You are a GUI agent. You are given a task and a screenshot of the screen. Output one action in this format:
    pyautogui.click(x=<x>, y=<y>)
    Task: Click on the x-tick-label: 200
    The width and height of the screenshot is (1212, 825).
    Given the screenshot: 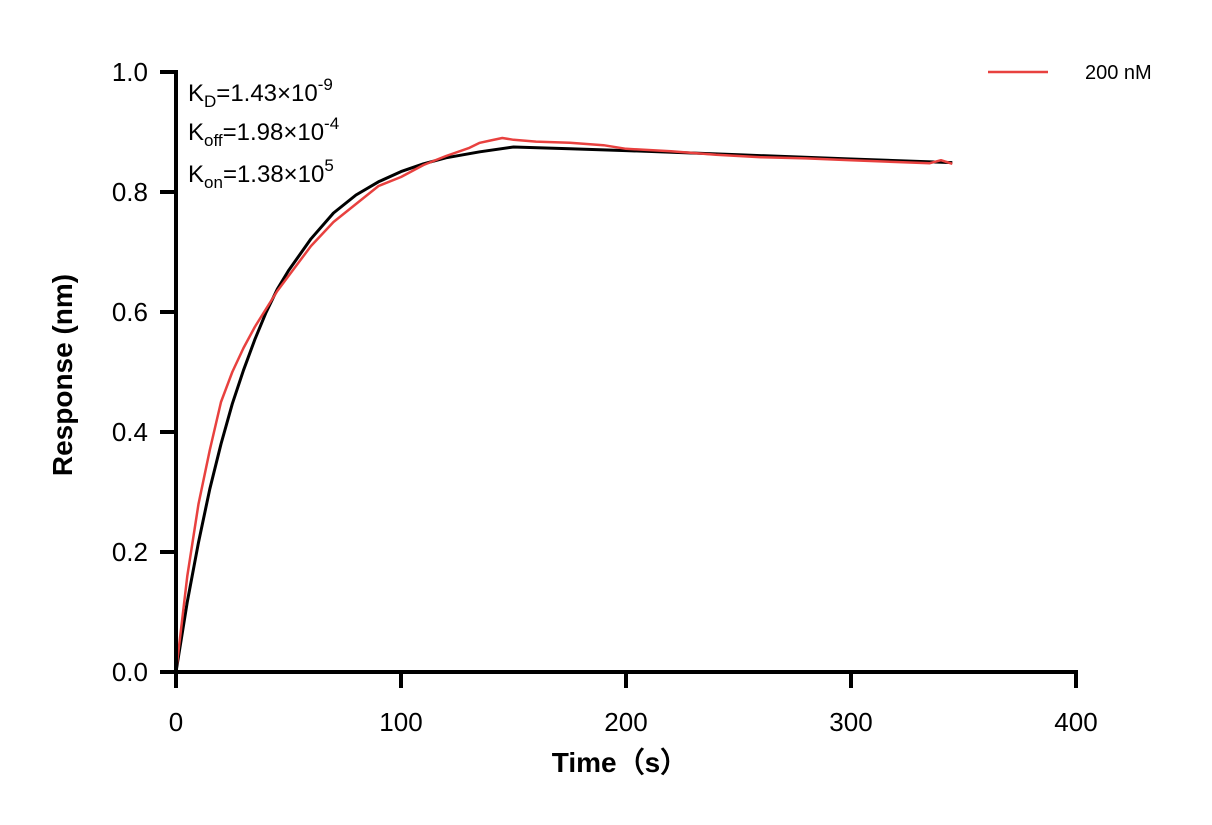 What is the action you would take?
    pyautogui.click(x=625, y=722)
    